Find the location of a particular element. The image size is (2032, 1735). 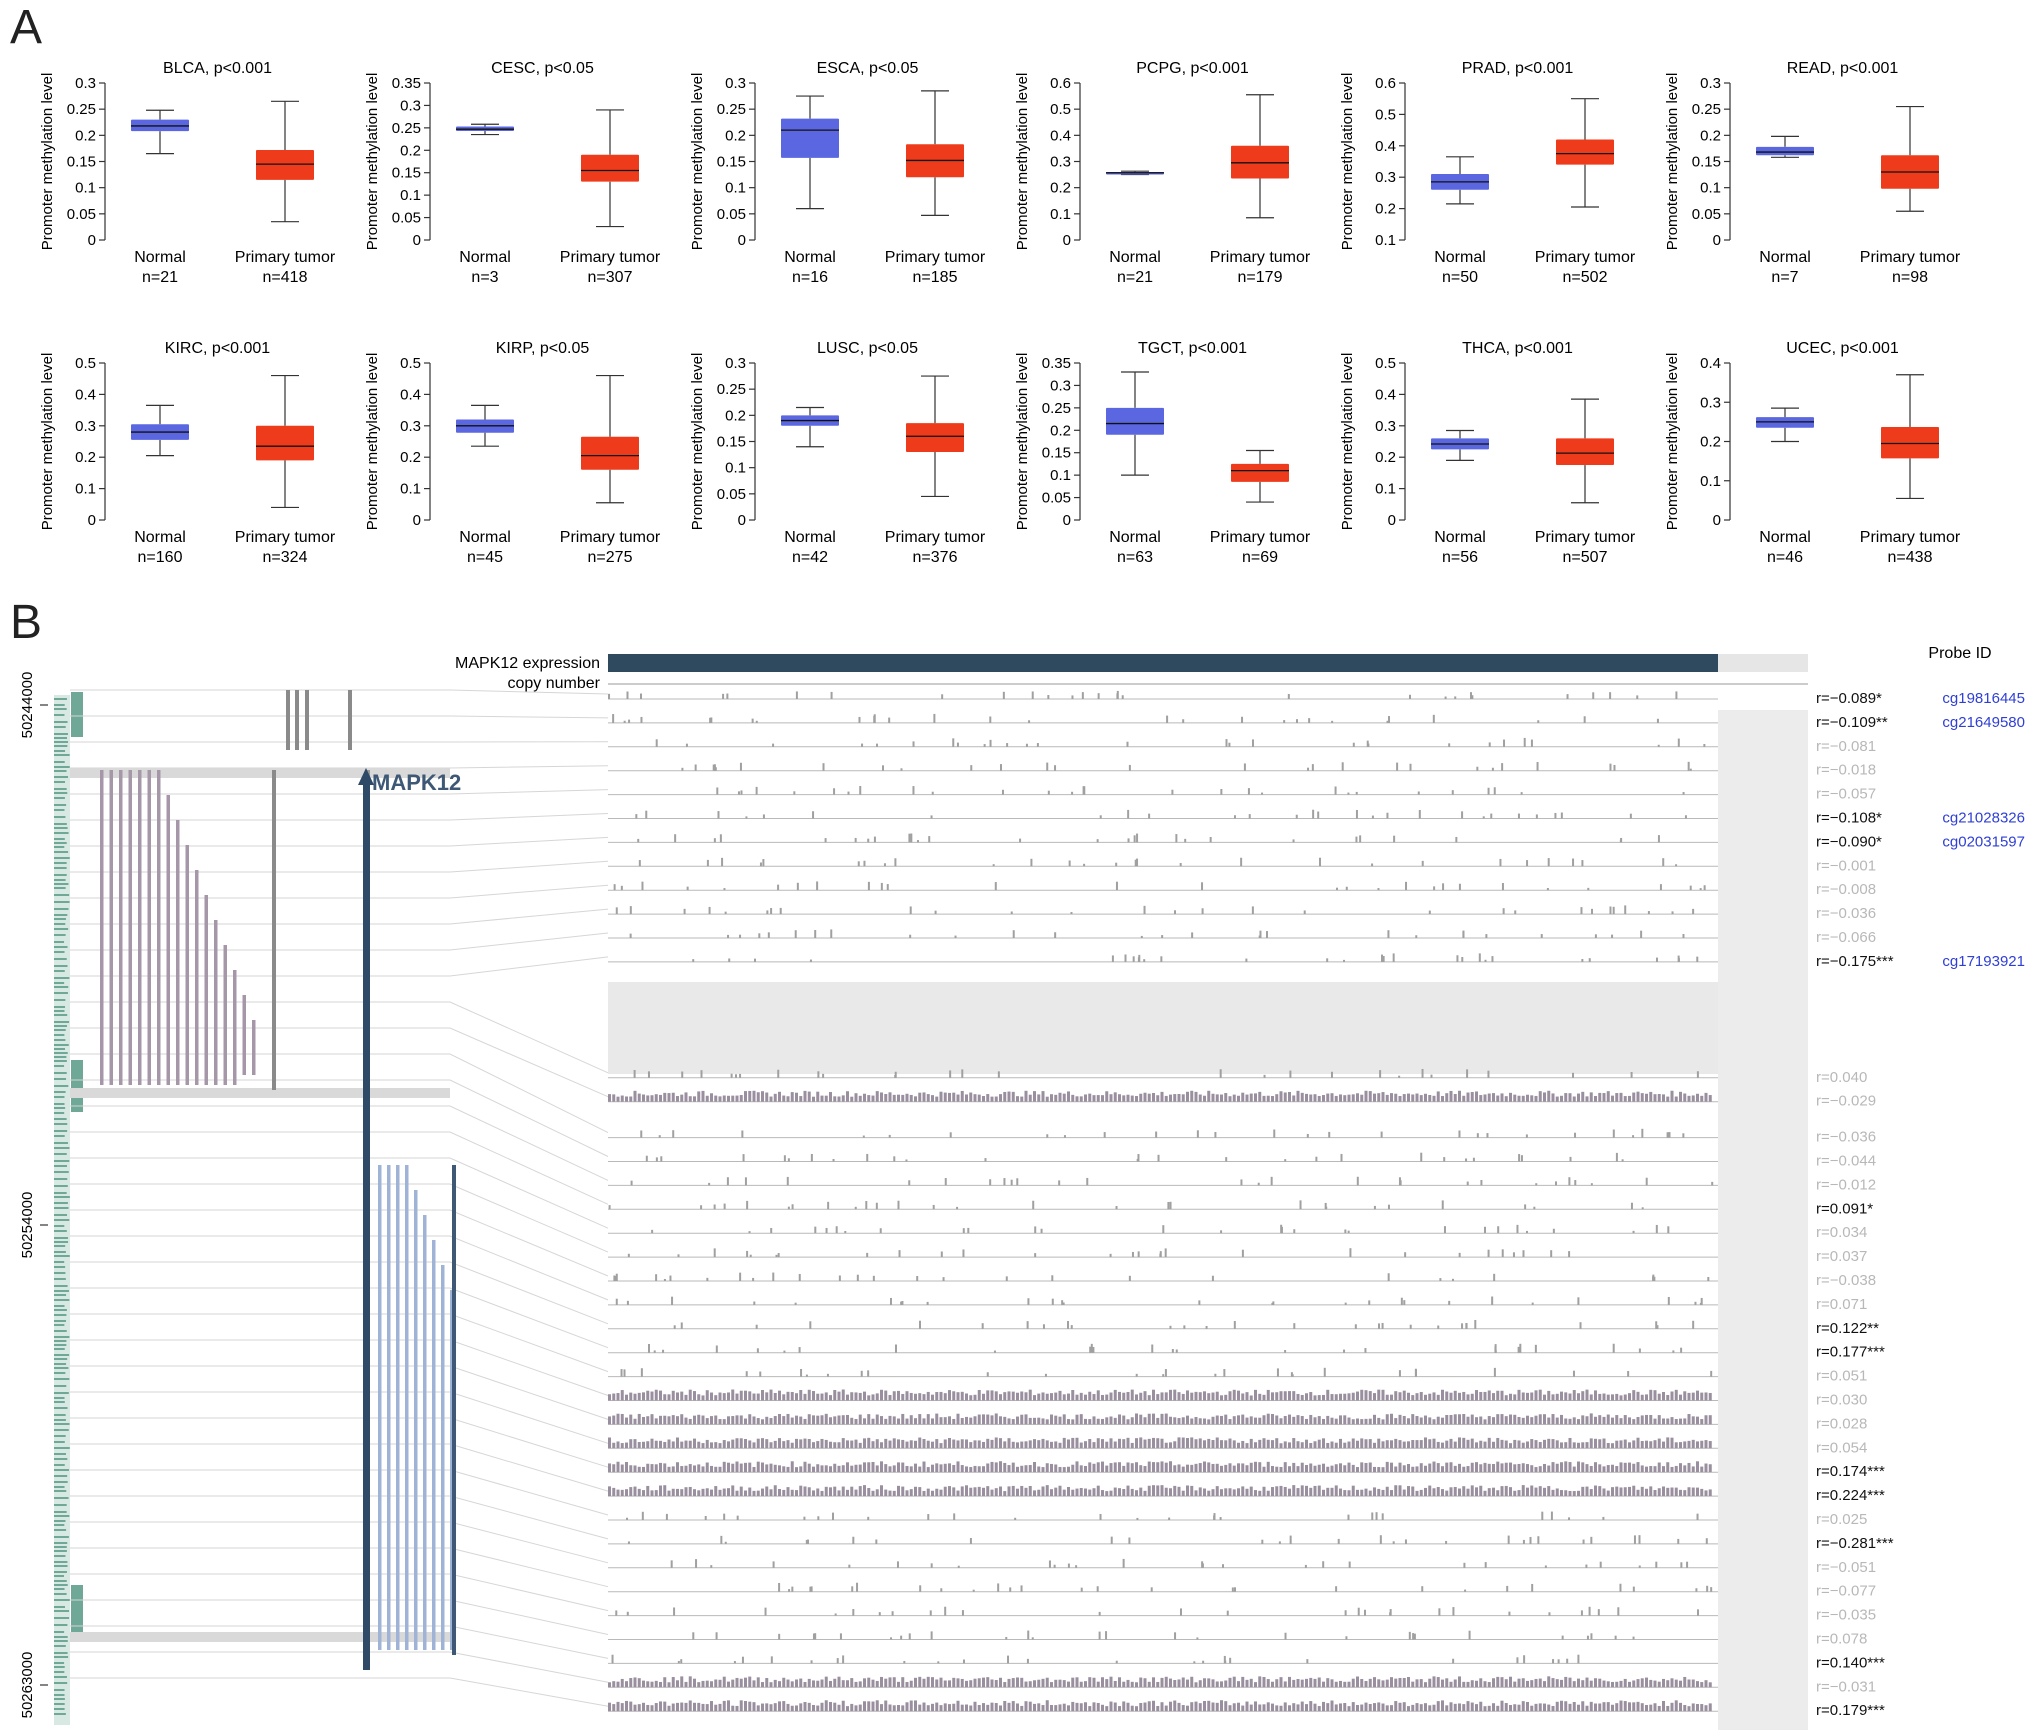

correlation-label: r=−0.018 is located at coordinates (1846, 770).